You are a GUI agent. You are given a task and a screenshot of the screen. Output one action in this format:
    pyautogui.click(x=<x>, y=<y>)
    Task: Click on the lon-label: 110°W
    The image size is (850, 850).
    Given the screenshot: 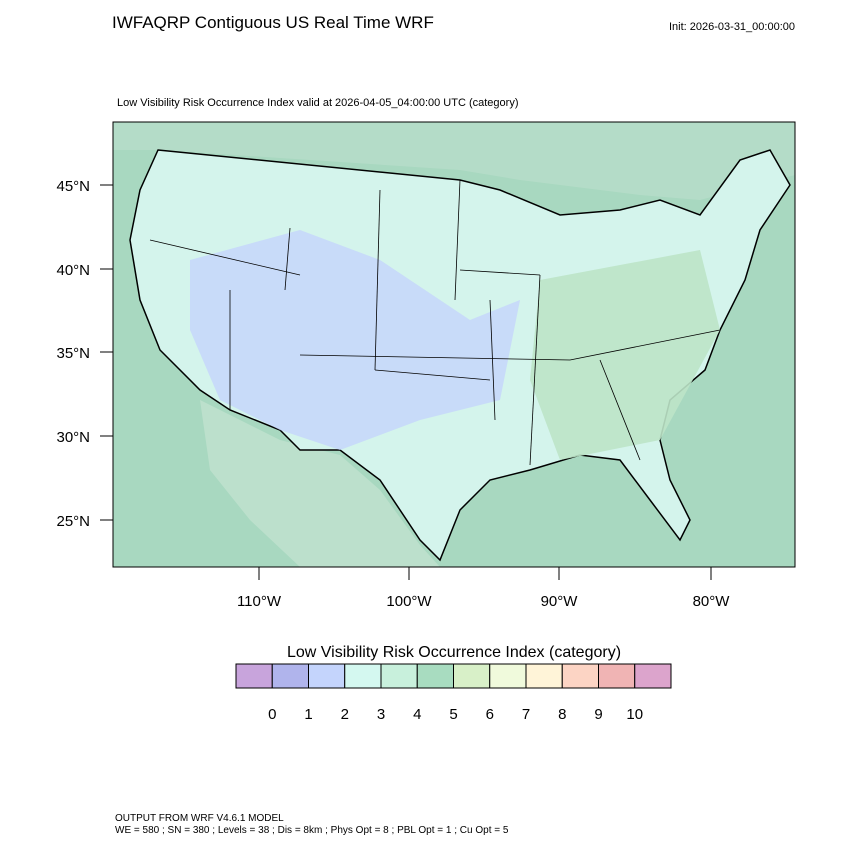 What is the action you would take?
    pyautogui.click(x=259, y=601)
    